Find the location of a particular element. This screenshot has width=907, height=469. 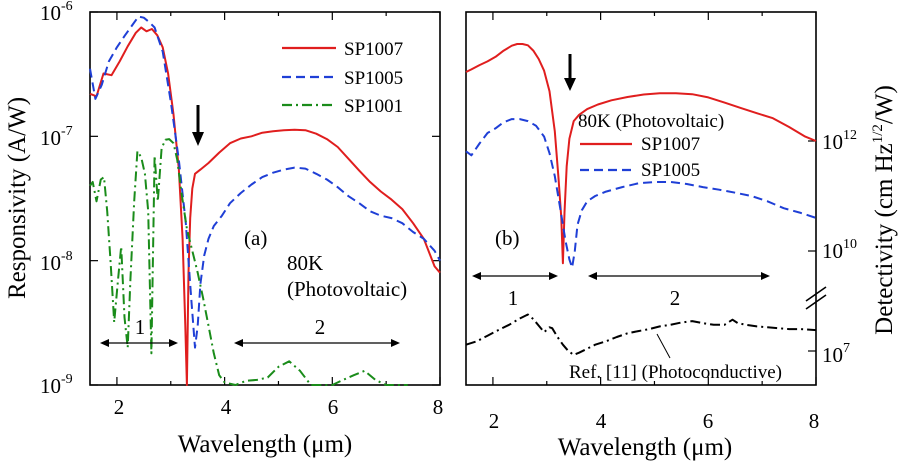

ylabel-a: Responsivity (A/W) is located at coordinates (17, 198).